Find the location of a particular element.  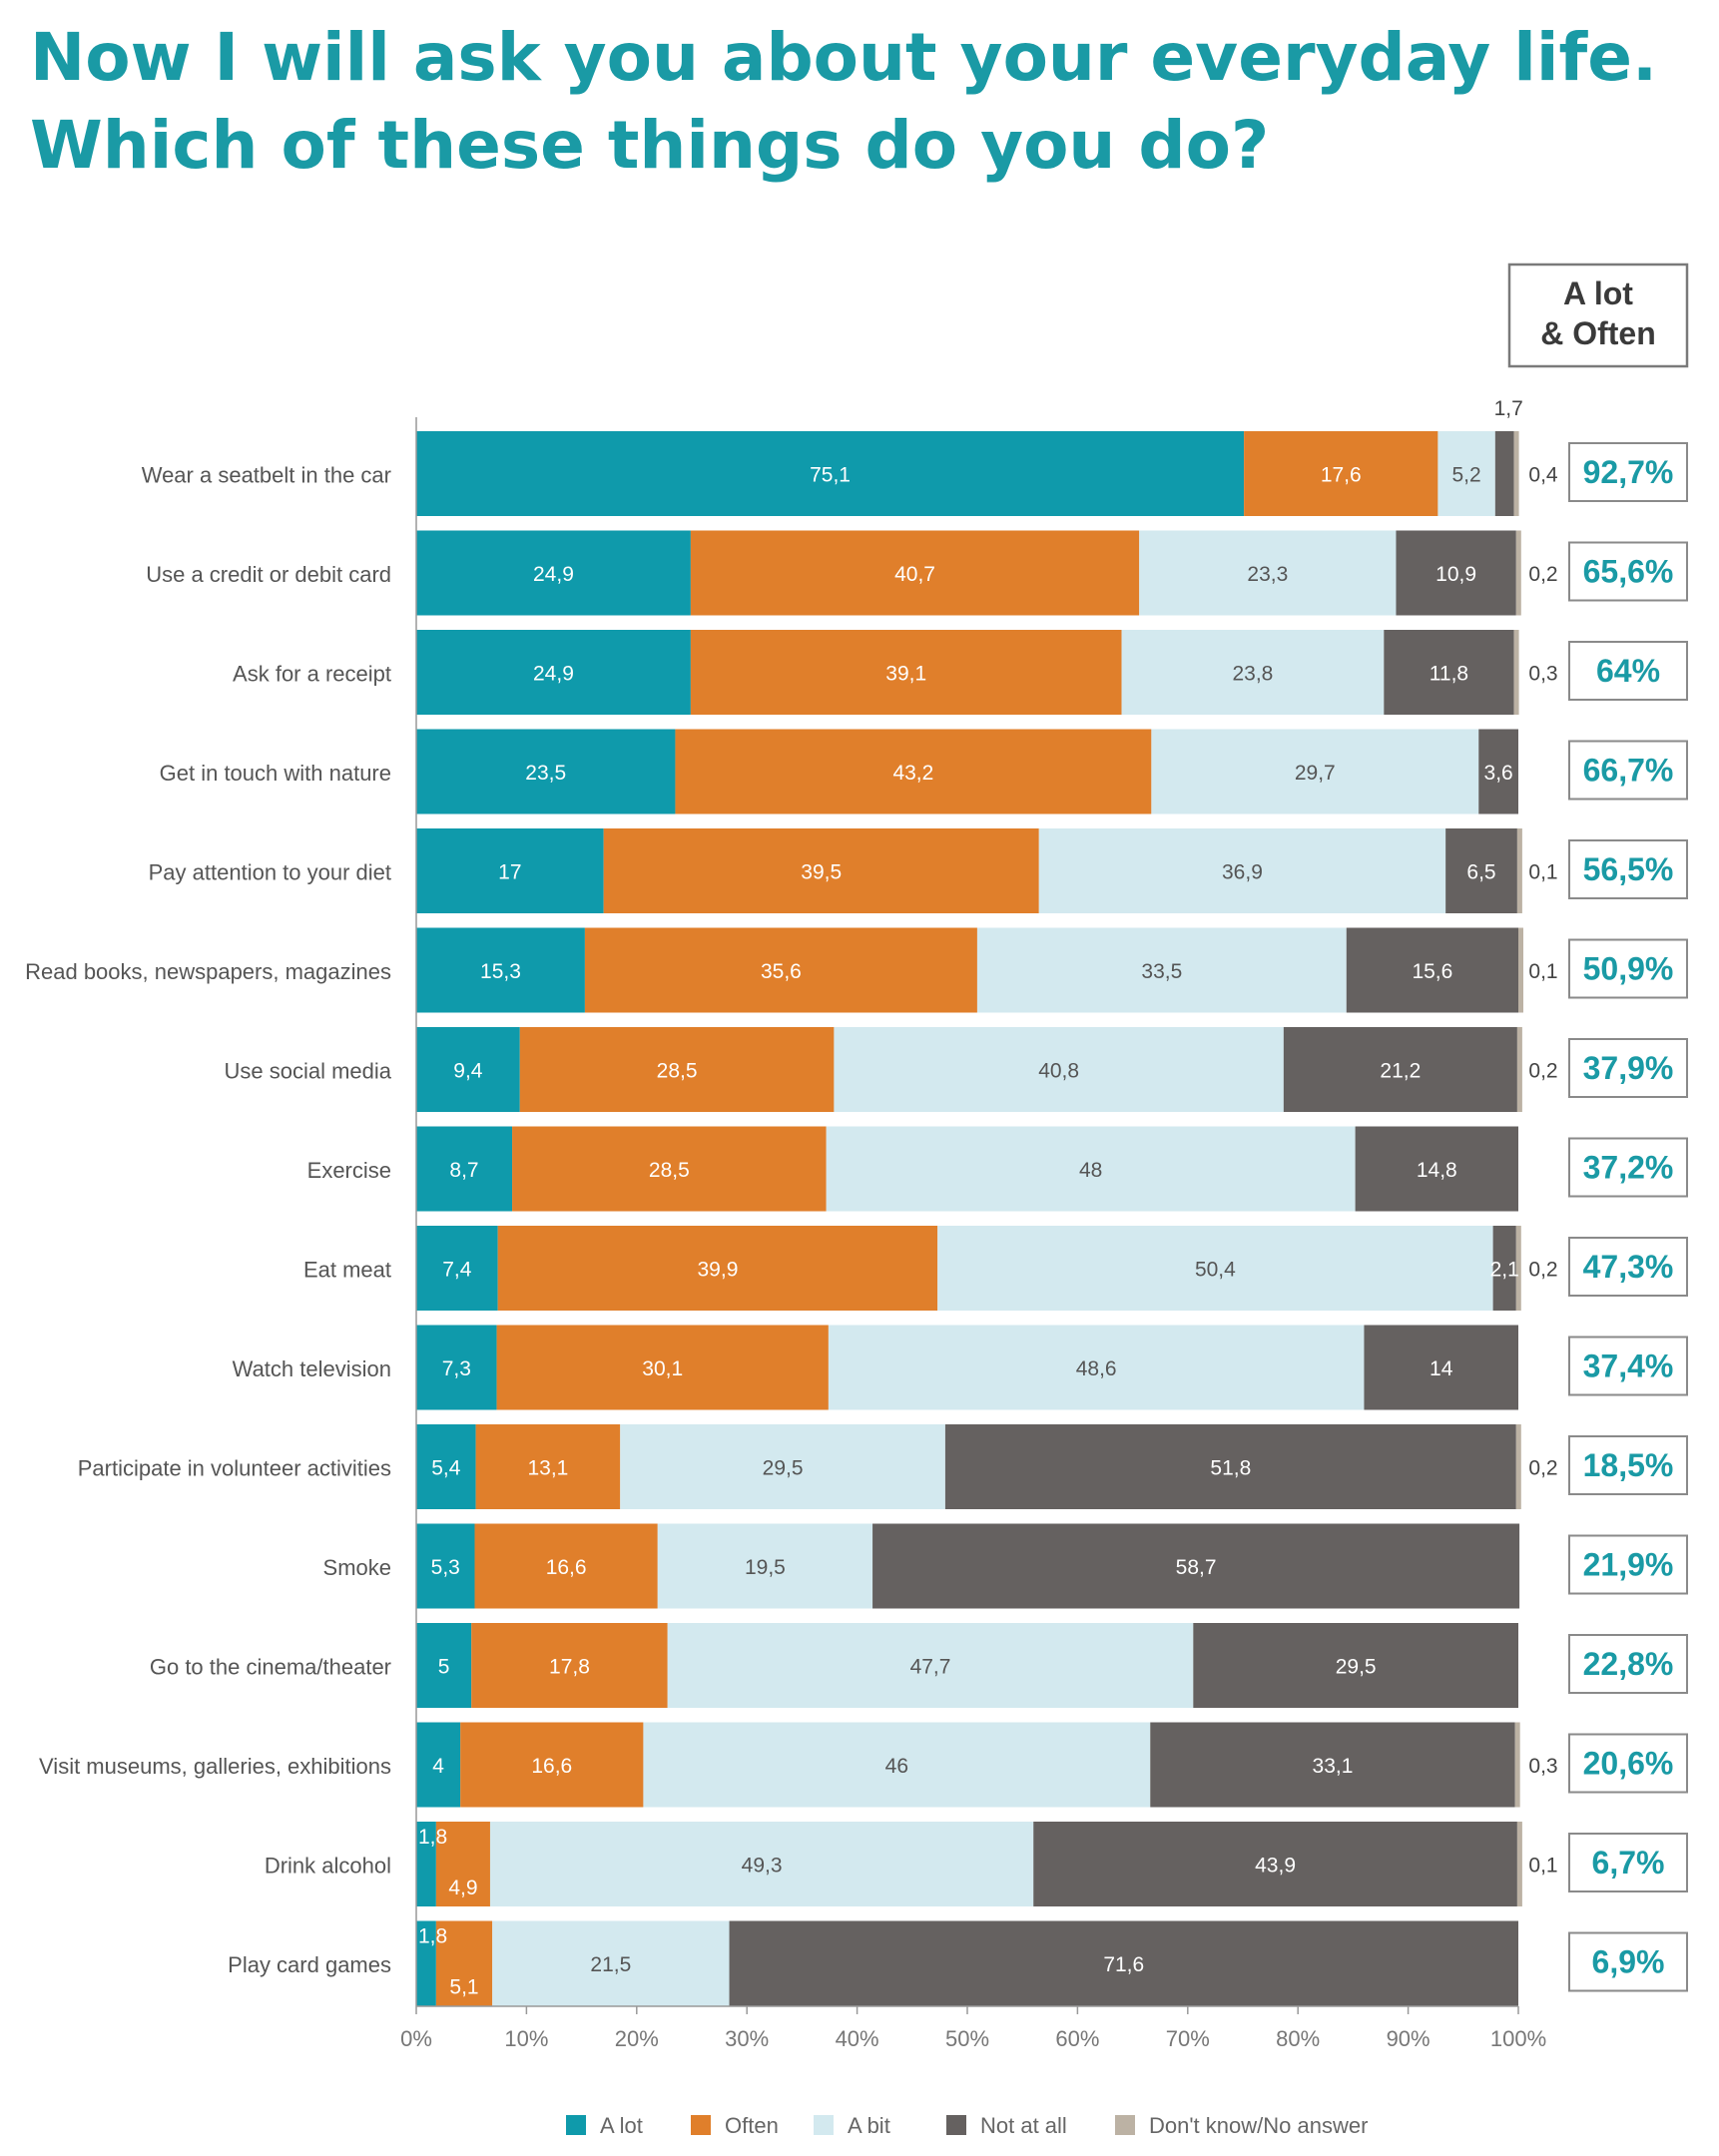

data-label-not-at-all: 3,6 is located at coordinates (1498, 773).